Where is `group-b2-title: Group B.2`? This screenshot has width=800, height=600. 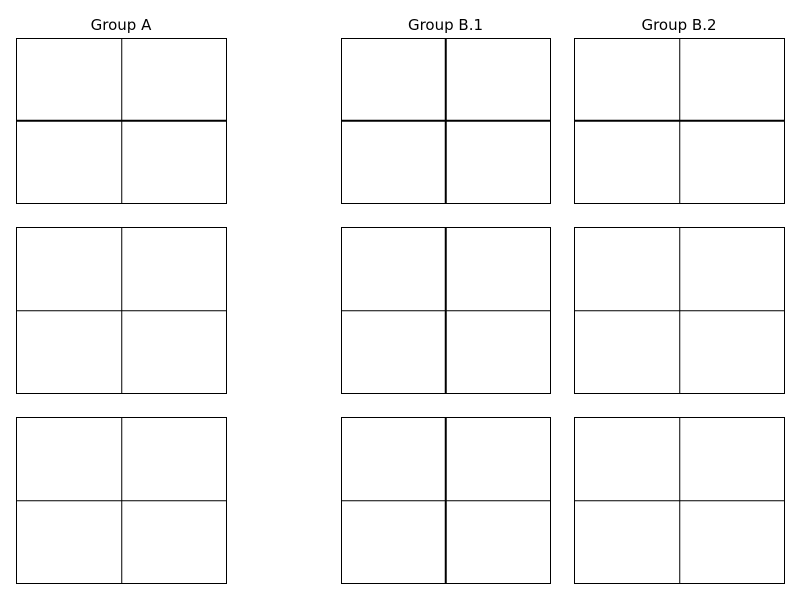
group-b2-title: Group B.2 is located at coordinates (679, 25).